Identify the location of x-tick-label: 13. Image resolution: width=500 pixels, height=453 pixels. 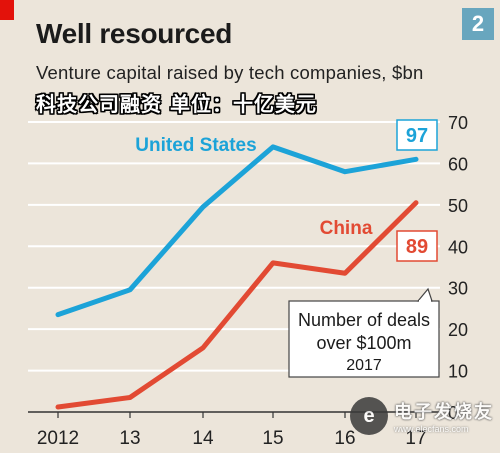
(129, 438).